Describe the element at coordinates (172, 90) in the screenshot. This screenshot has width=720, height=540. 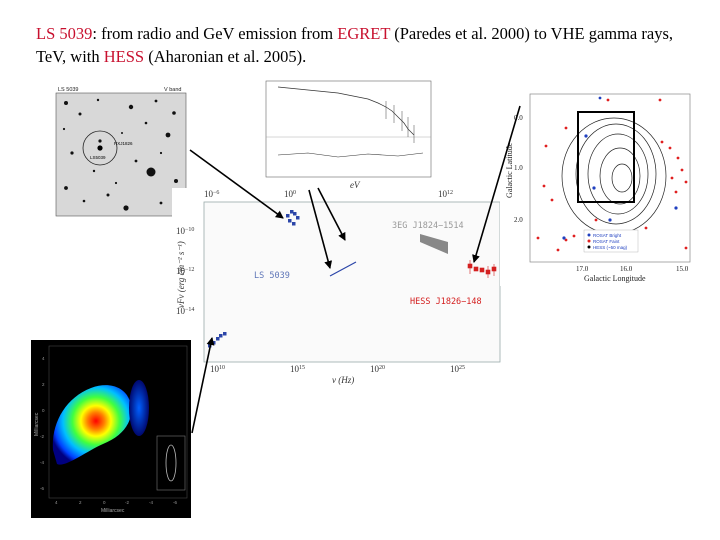
I see `optical-header-right: V band` at that location.